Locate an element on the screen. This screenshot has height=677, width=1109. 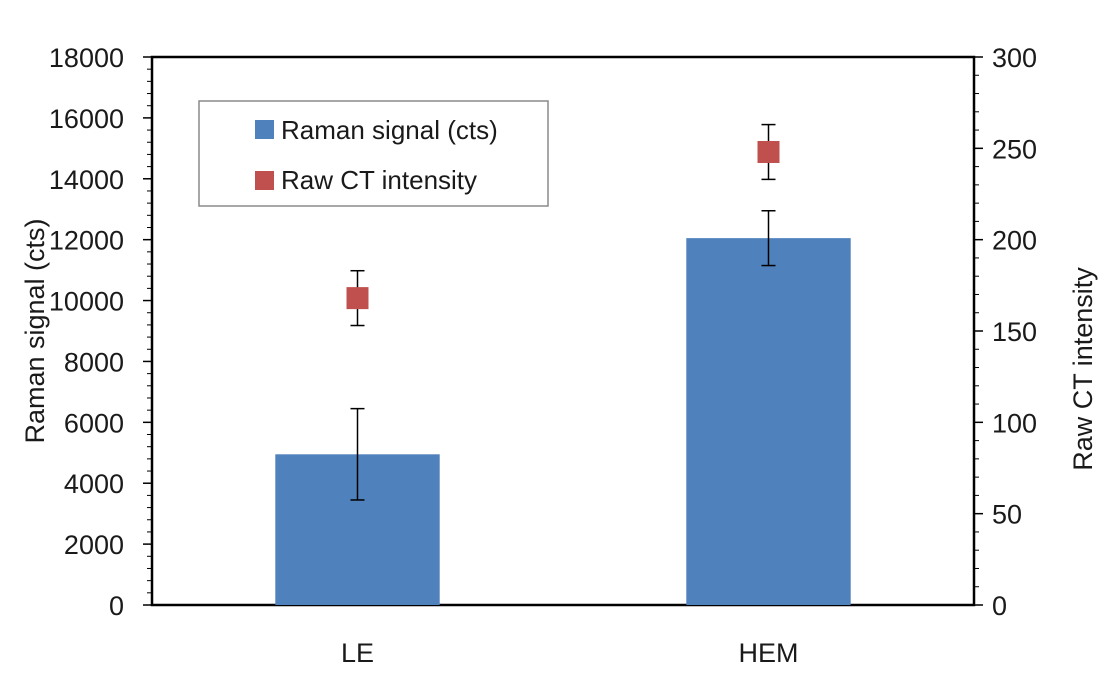
left-tick-label: 18000 is located at coordinates (86, 58).